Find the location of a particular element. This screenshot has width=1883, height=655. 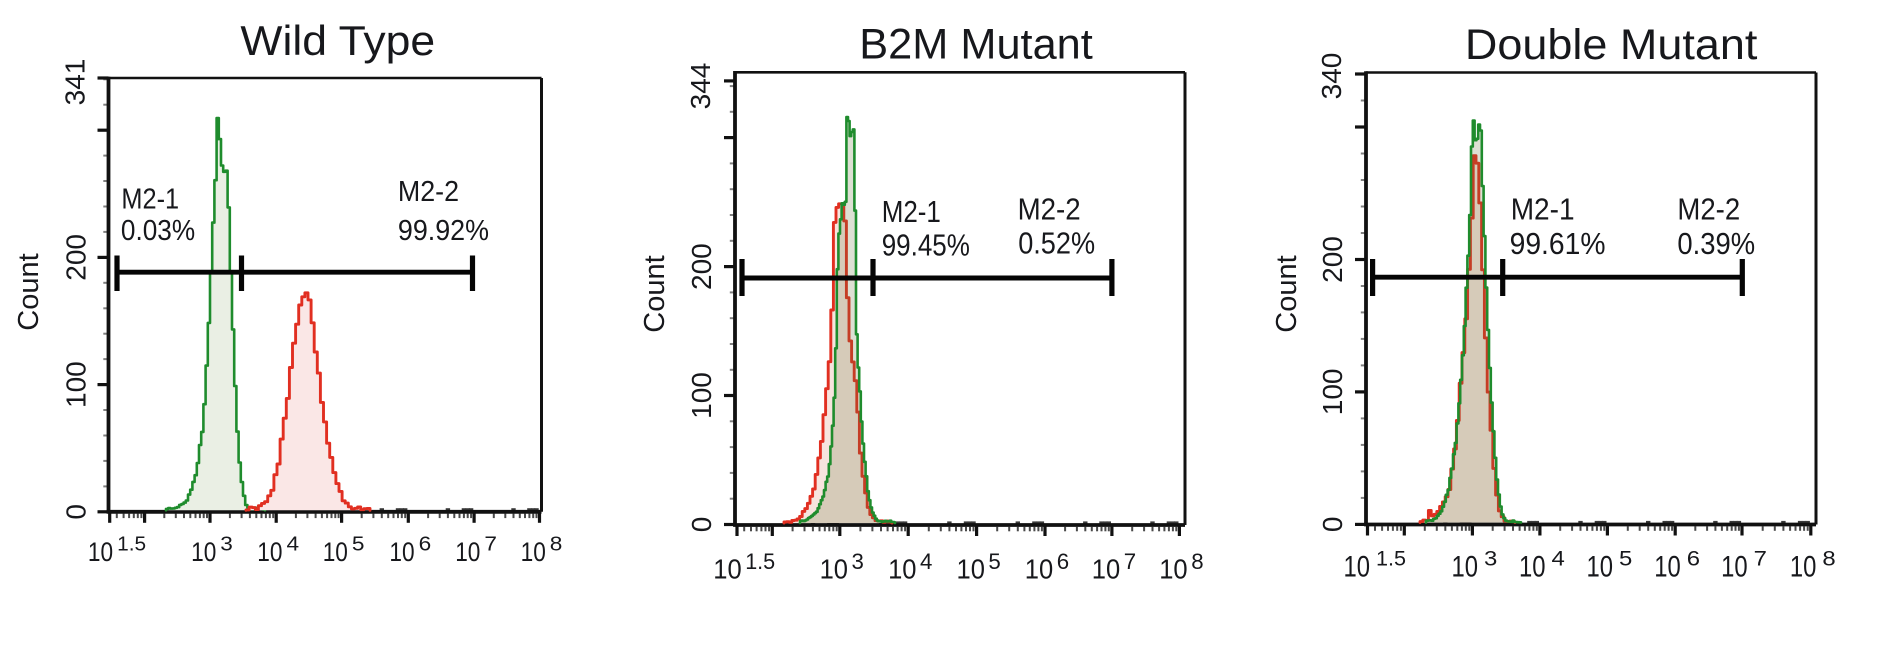

svg-text: 341 is located at coordinates (75, 82).